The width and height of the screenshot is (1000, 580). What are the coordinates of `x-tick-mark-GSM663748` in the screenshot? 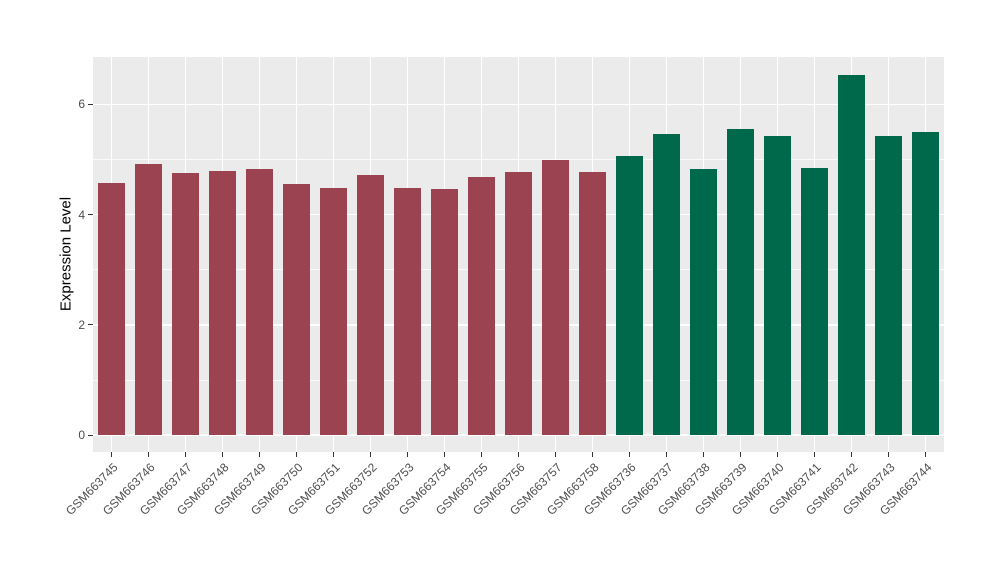 It's located at (222, 454).